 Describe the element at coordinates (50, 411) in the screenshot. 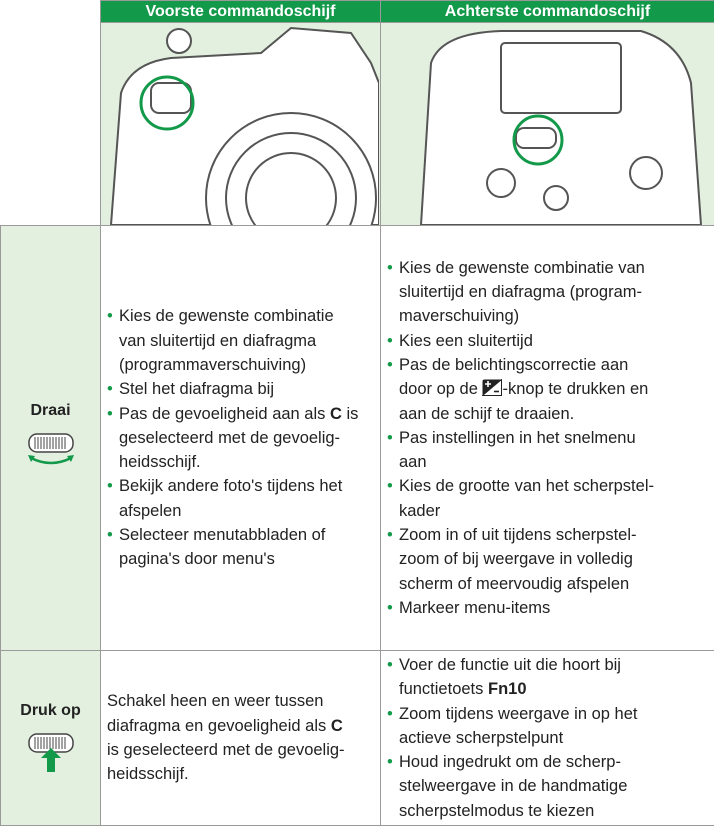

I see `row-label: Draai` at that location.